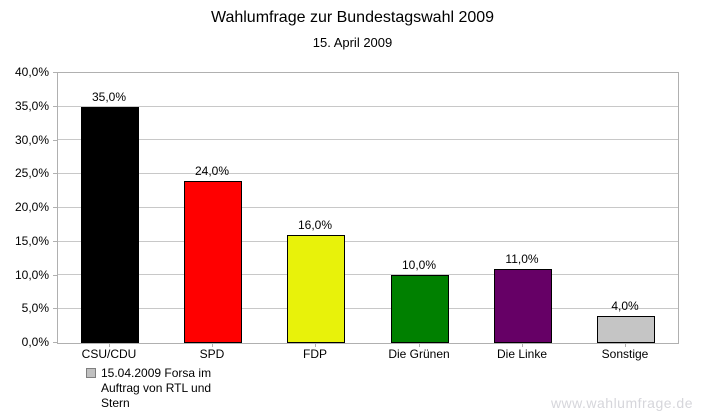  Describe the element at coordinates (31, 173) in the screenshot. I see `y-axis-tick-label: 25,0%` at that location.